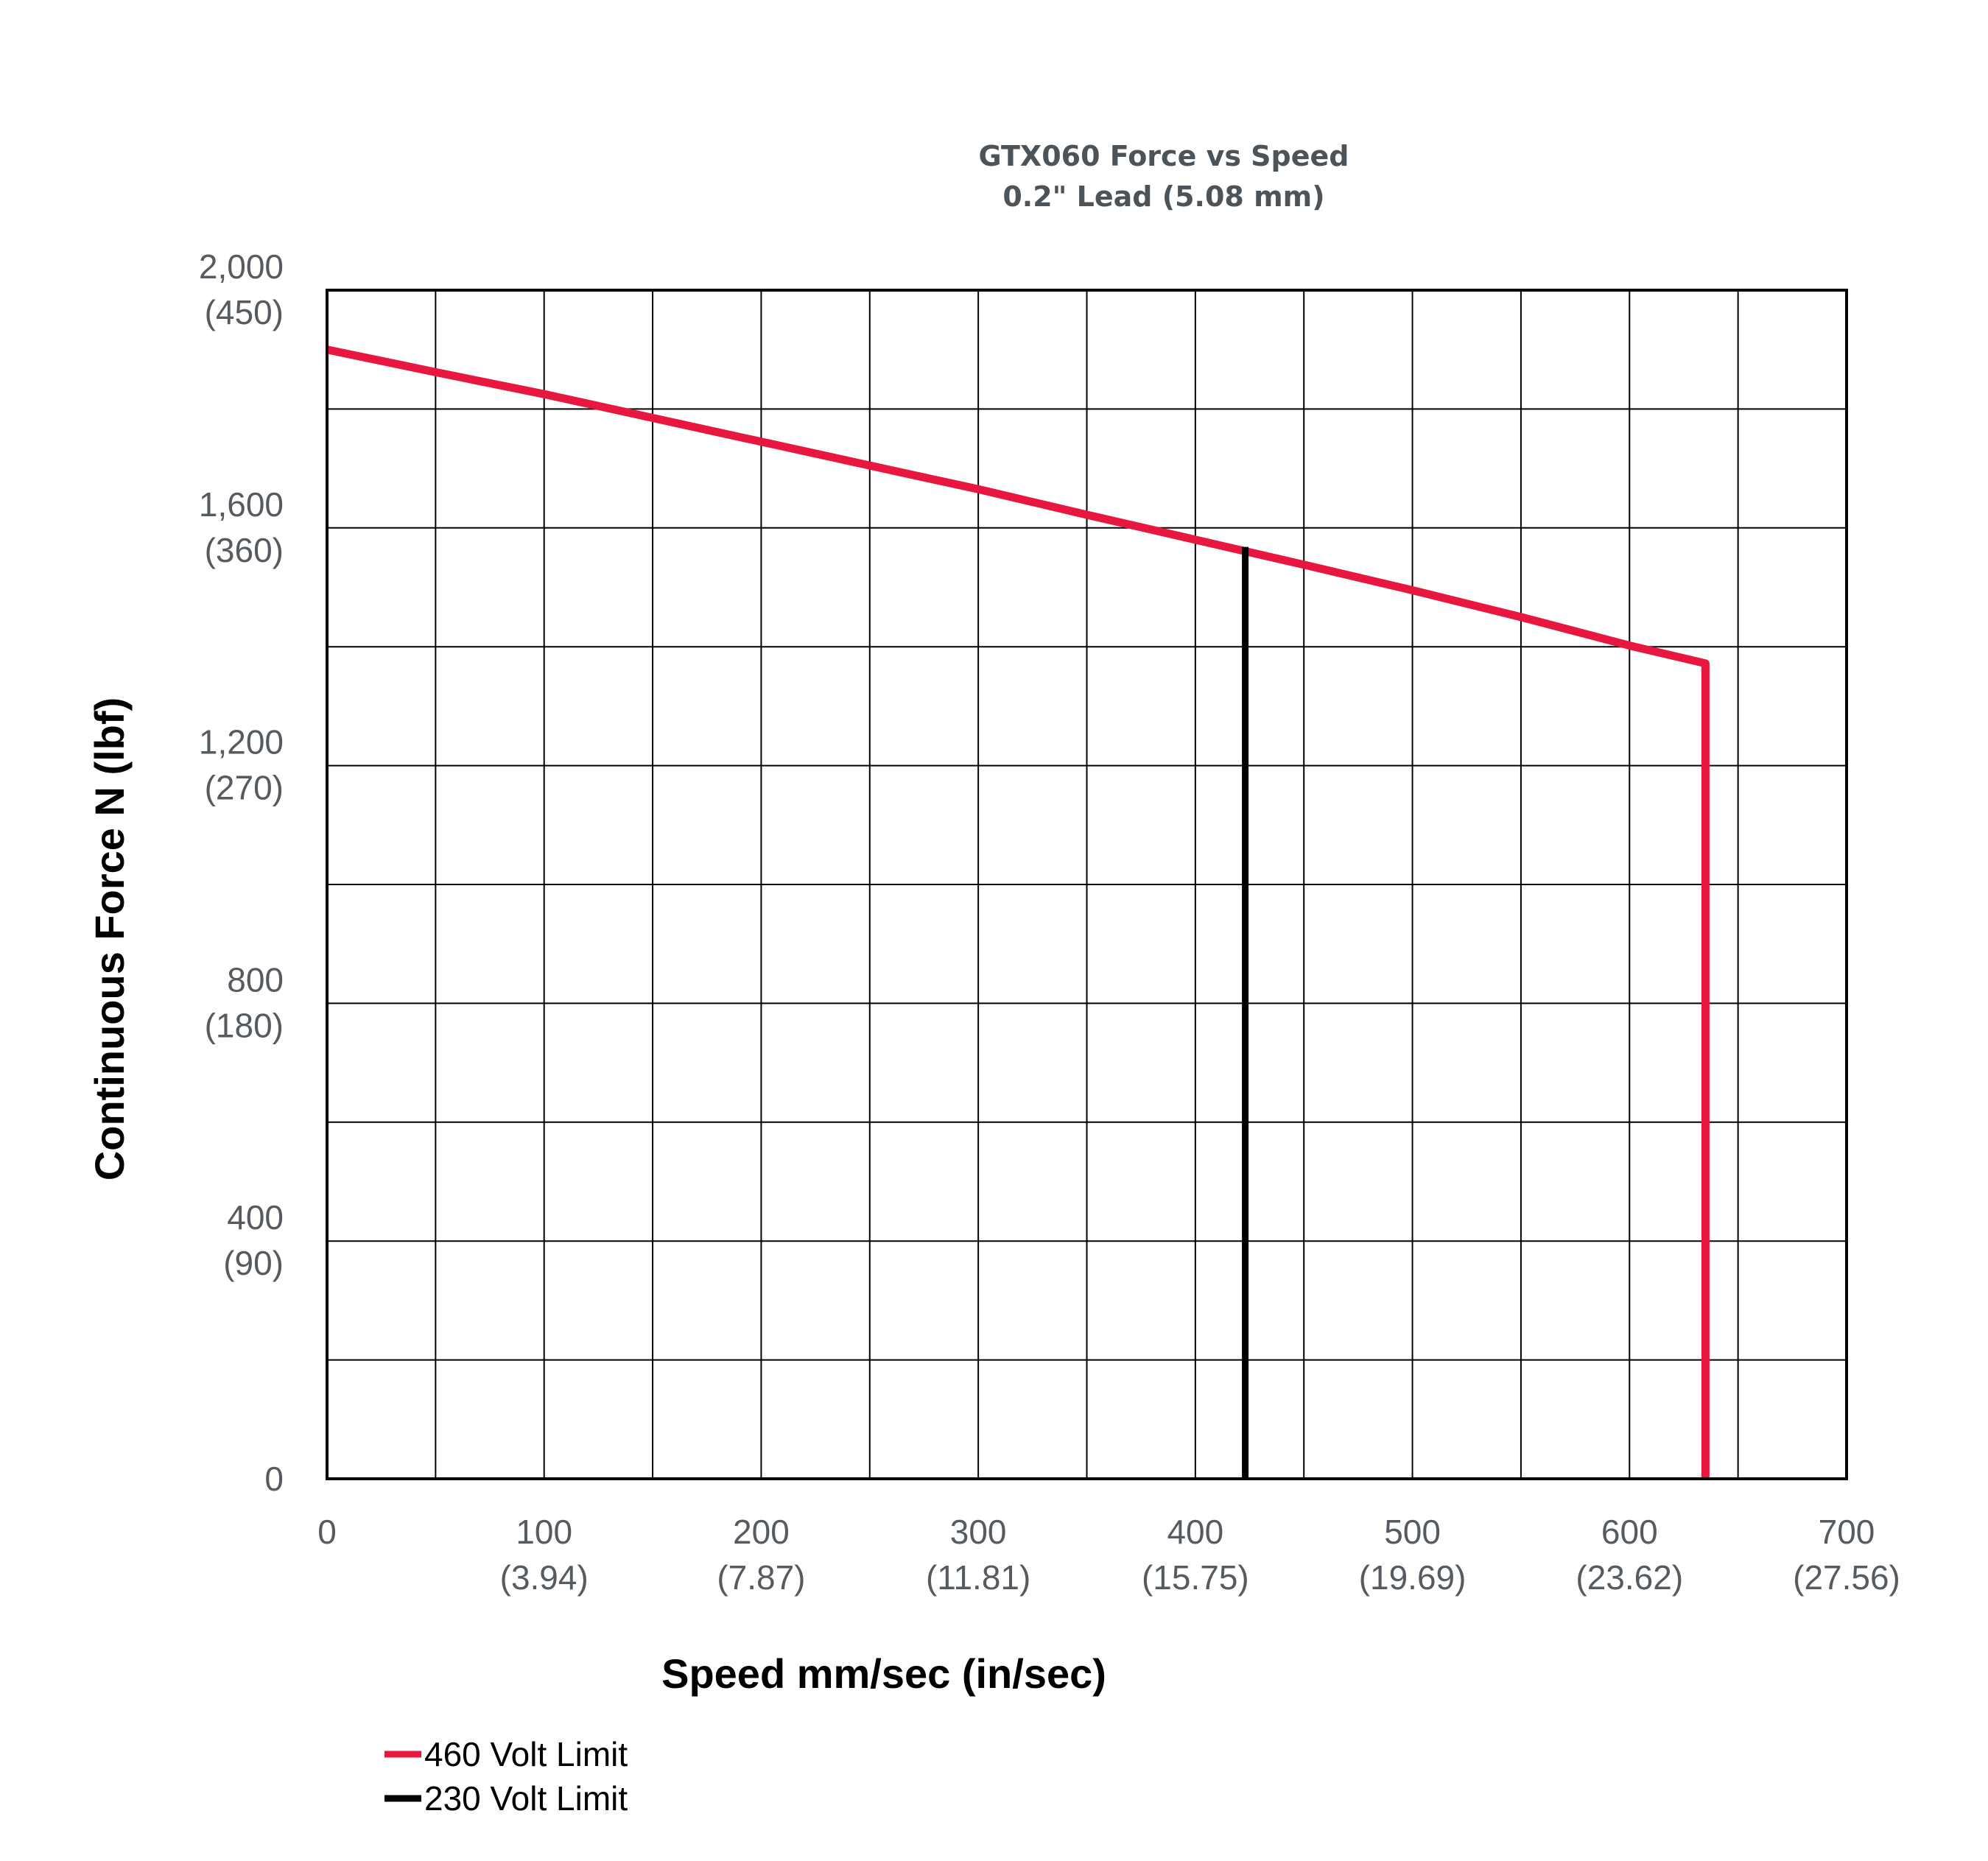 Image resolution: width=1988 pixels, height=1861 pixels. Describe the element at coordinates (1413, 1577) in the screenshot. I see `x-tick-sublabel: (19.69)` at that location.